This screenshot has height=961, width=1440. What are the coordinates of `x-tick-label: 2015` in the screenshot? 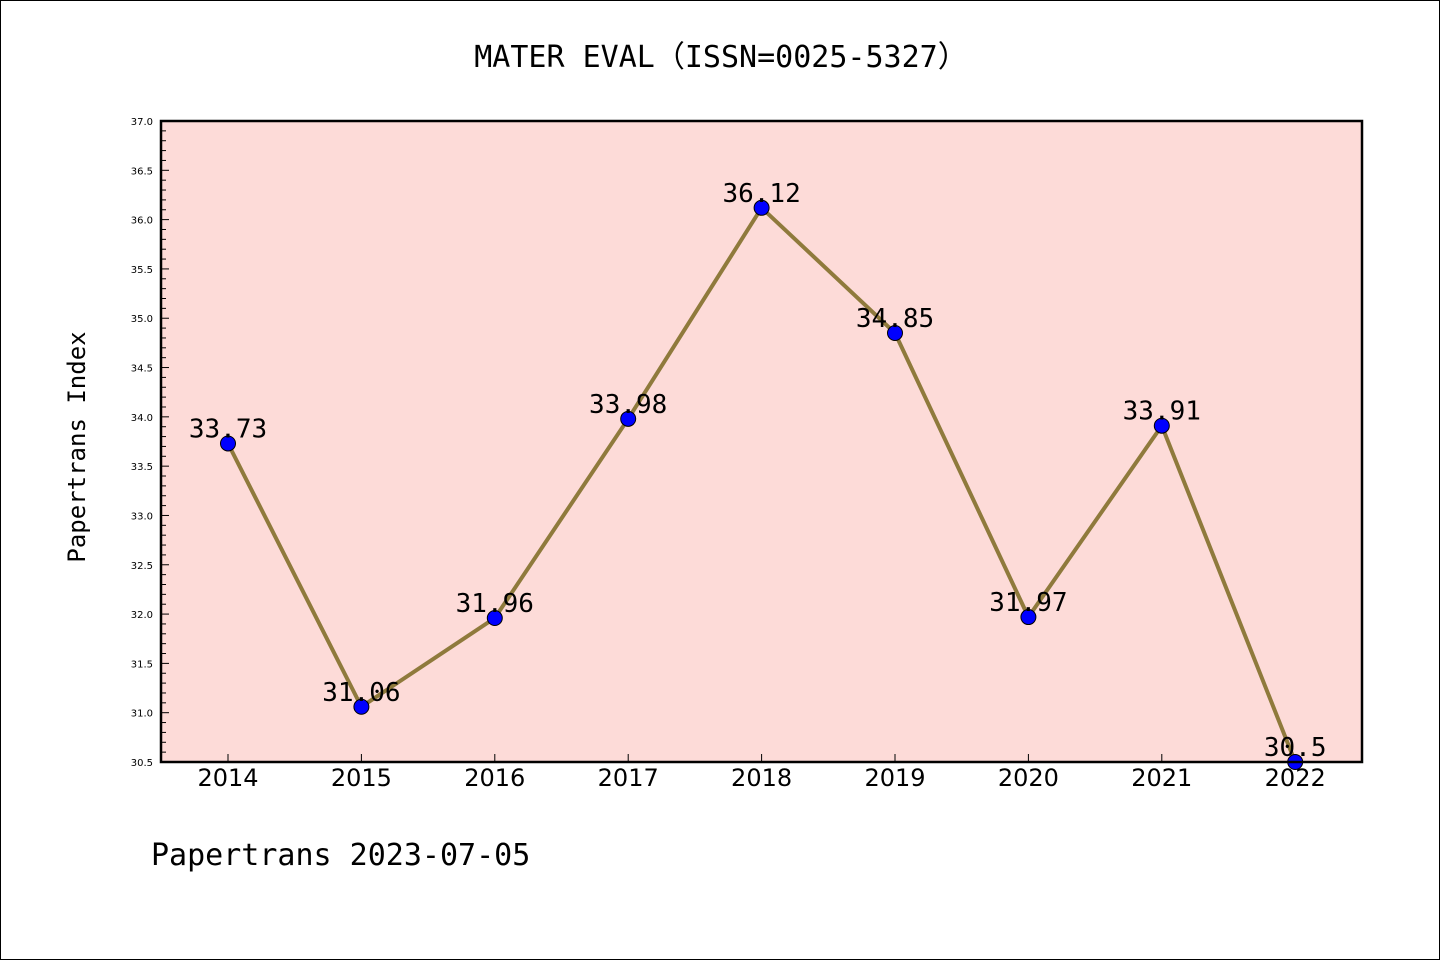 It's located at (361, 778).